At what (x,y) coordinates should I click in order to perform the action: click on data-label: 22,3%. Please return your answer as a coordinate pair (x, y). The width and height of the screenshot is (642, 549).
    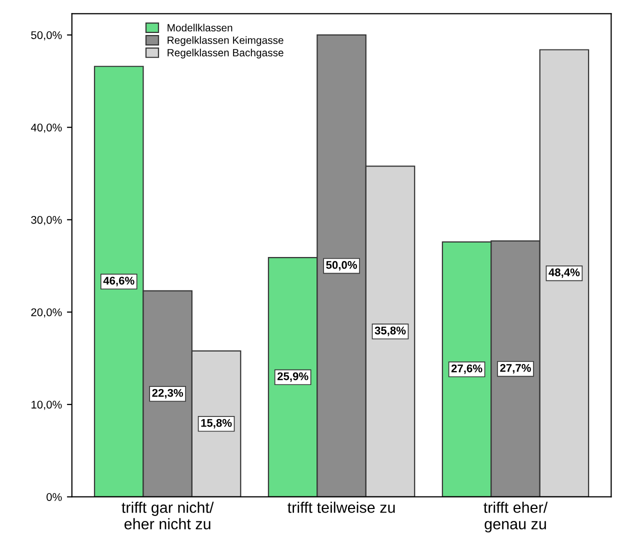
    Looking at the image, I should click on (168, 393).